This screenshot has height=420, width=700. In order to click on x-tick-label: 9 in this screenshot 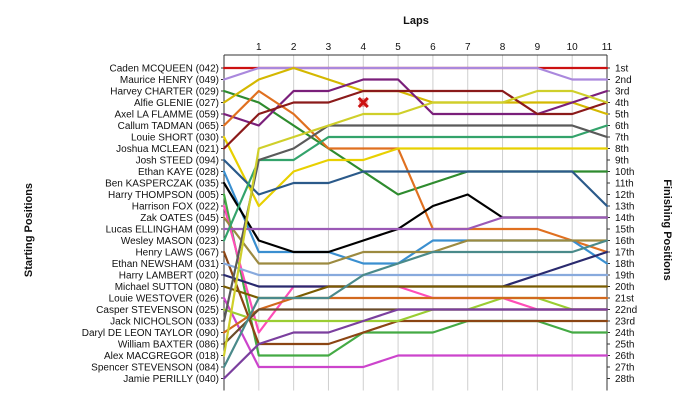, I will do `click(538, 47)`.